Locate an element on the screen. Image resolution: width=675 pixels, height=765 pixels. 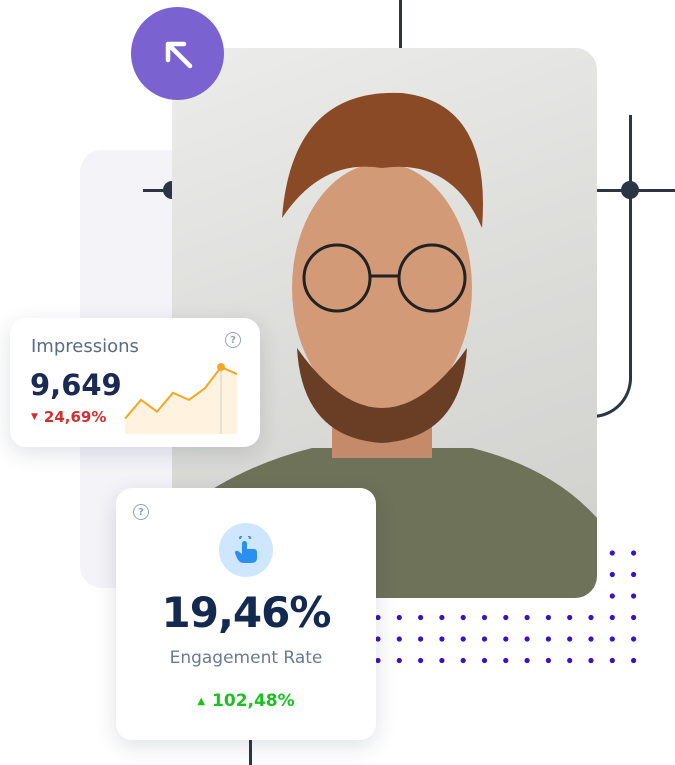
impressions-sparkline is located at coordinates (181, 398).